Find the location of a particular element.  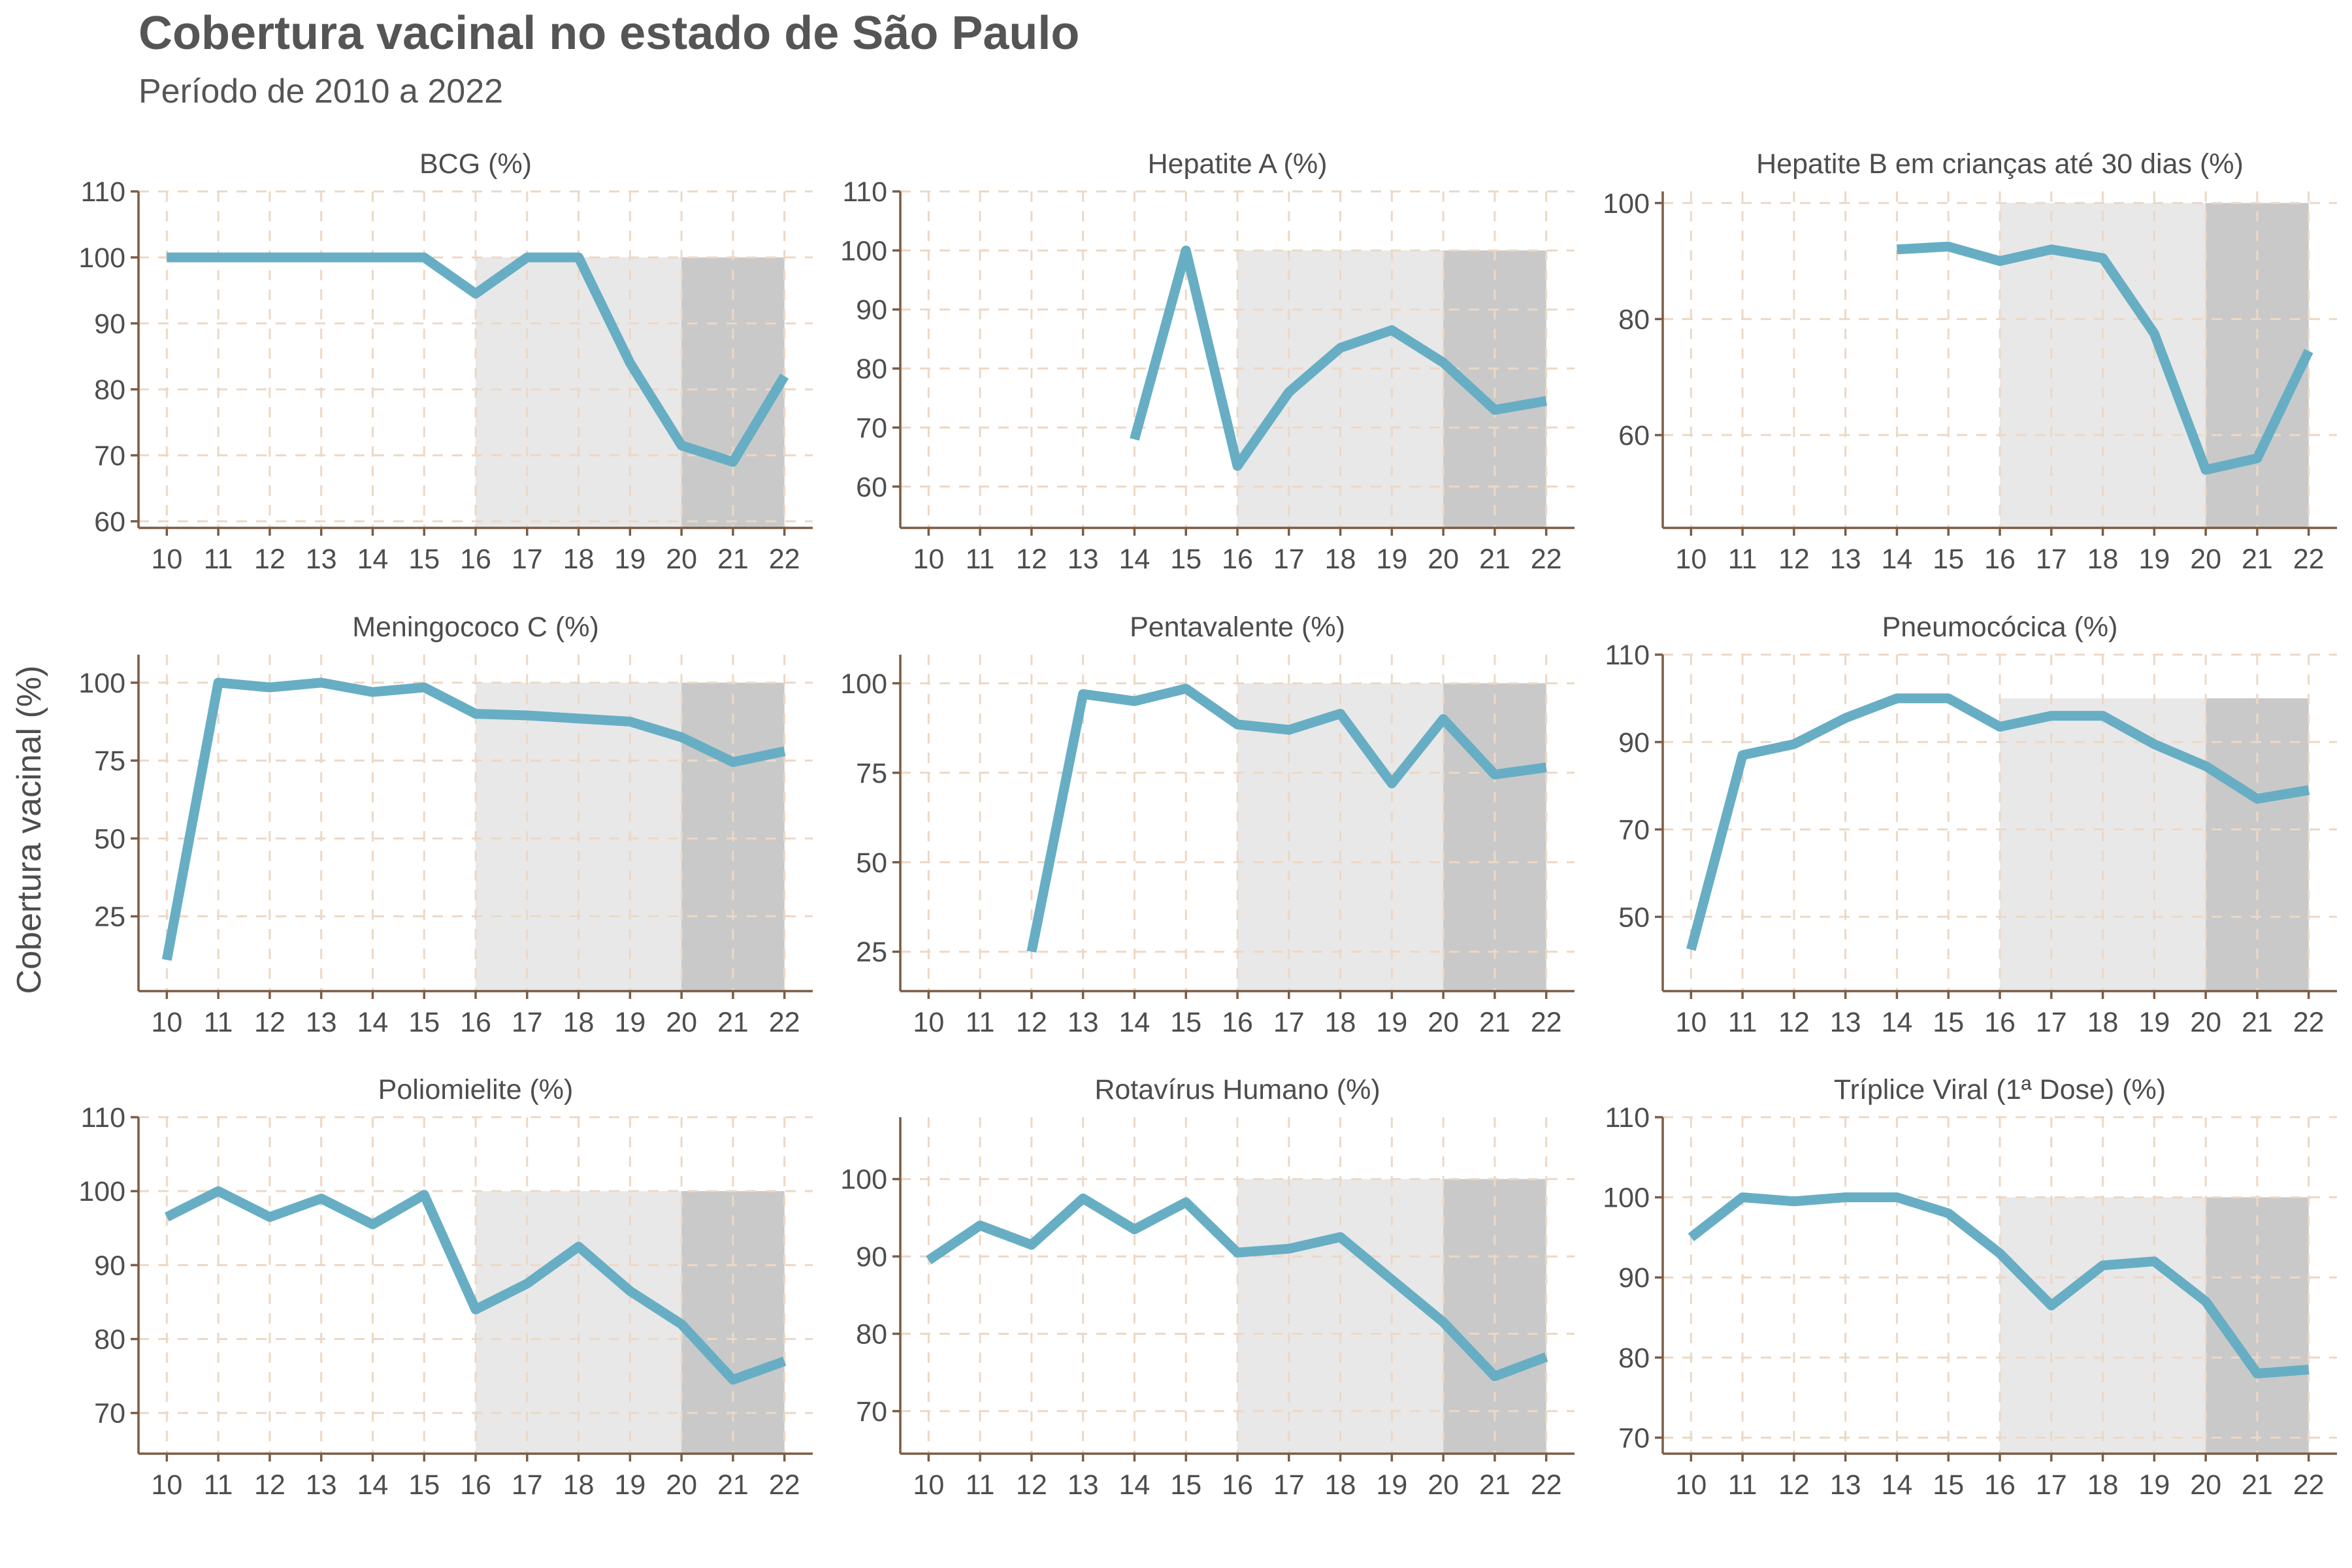

panel-title: Tríplice Viral (1ª Dose) (%) is located at coordinates (2000, 1089).